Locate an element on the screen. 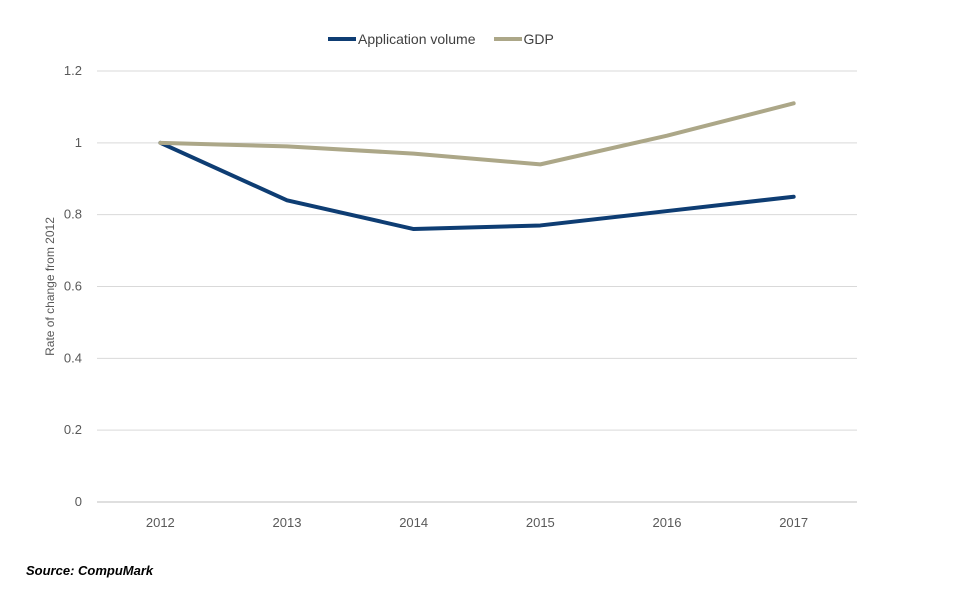  x-tick-label: 2014 is located at coordinates (413, 522).